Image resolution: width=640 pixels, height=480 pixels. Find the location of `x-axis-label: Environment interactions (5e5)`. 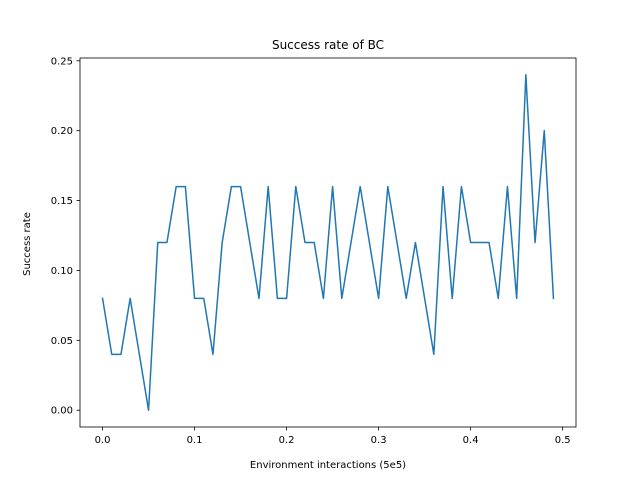

x-axis-label: Environment interactions (5e5) is located at coordinates (328, 465).